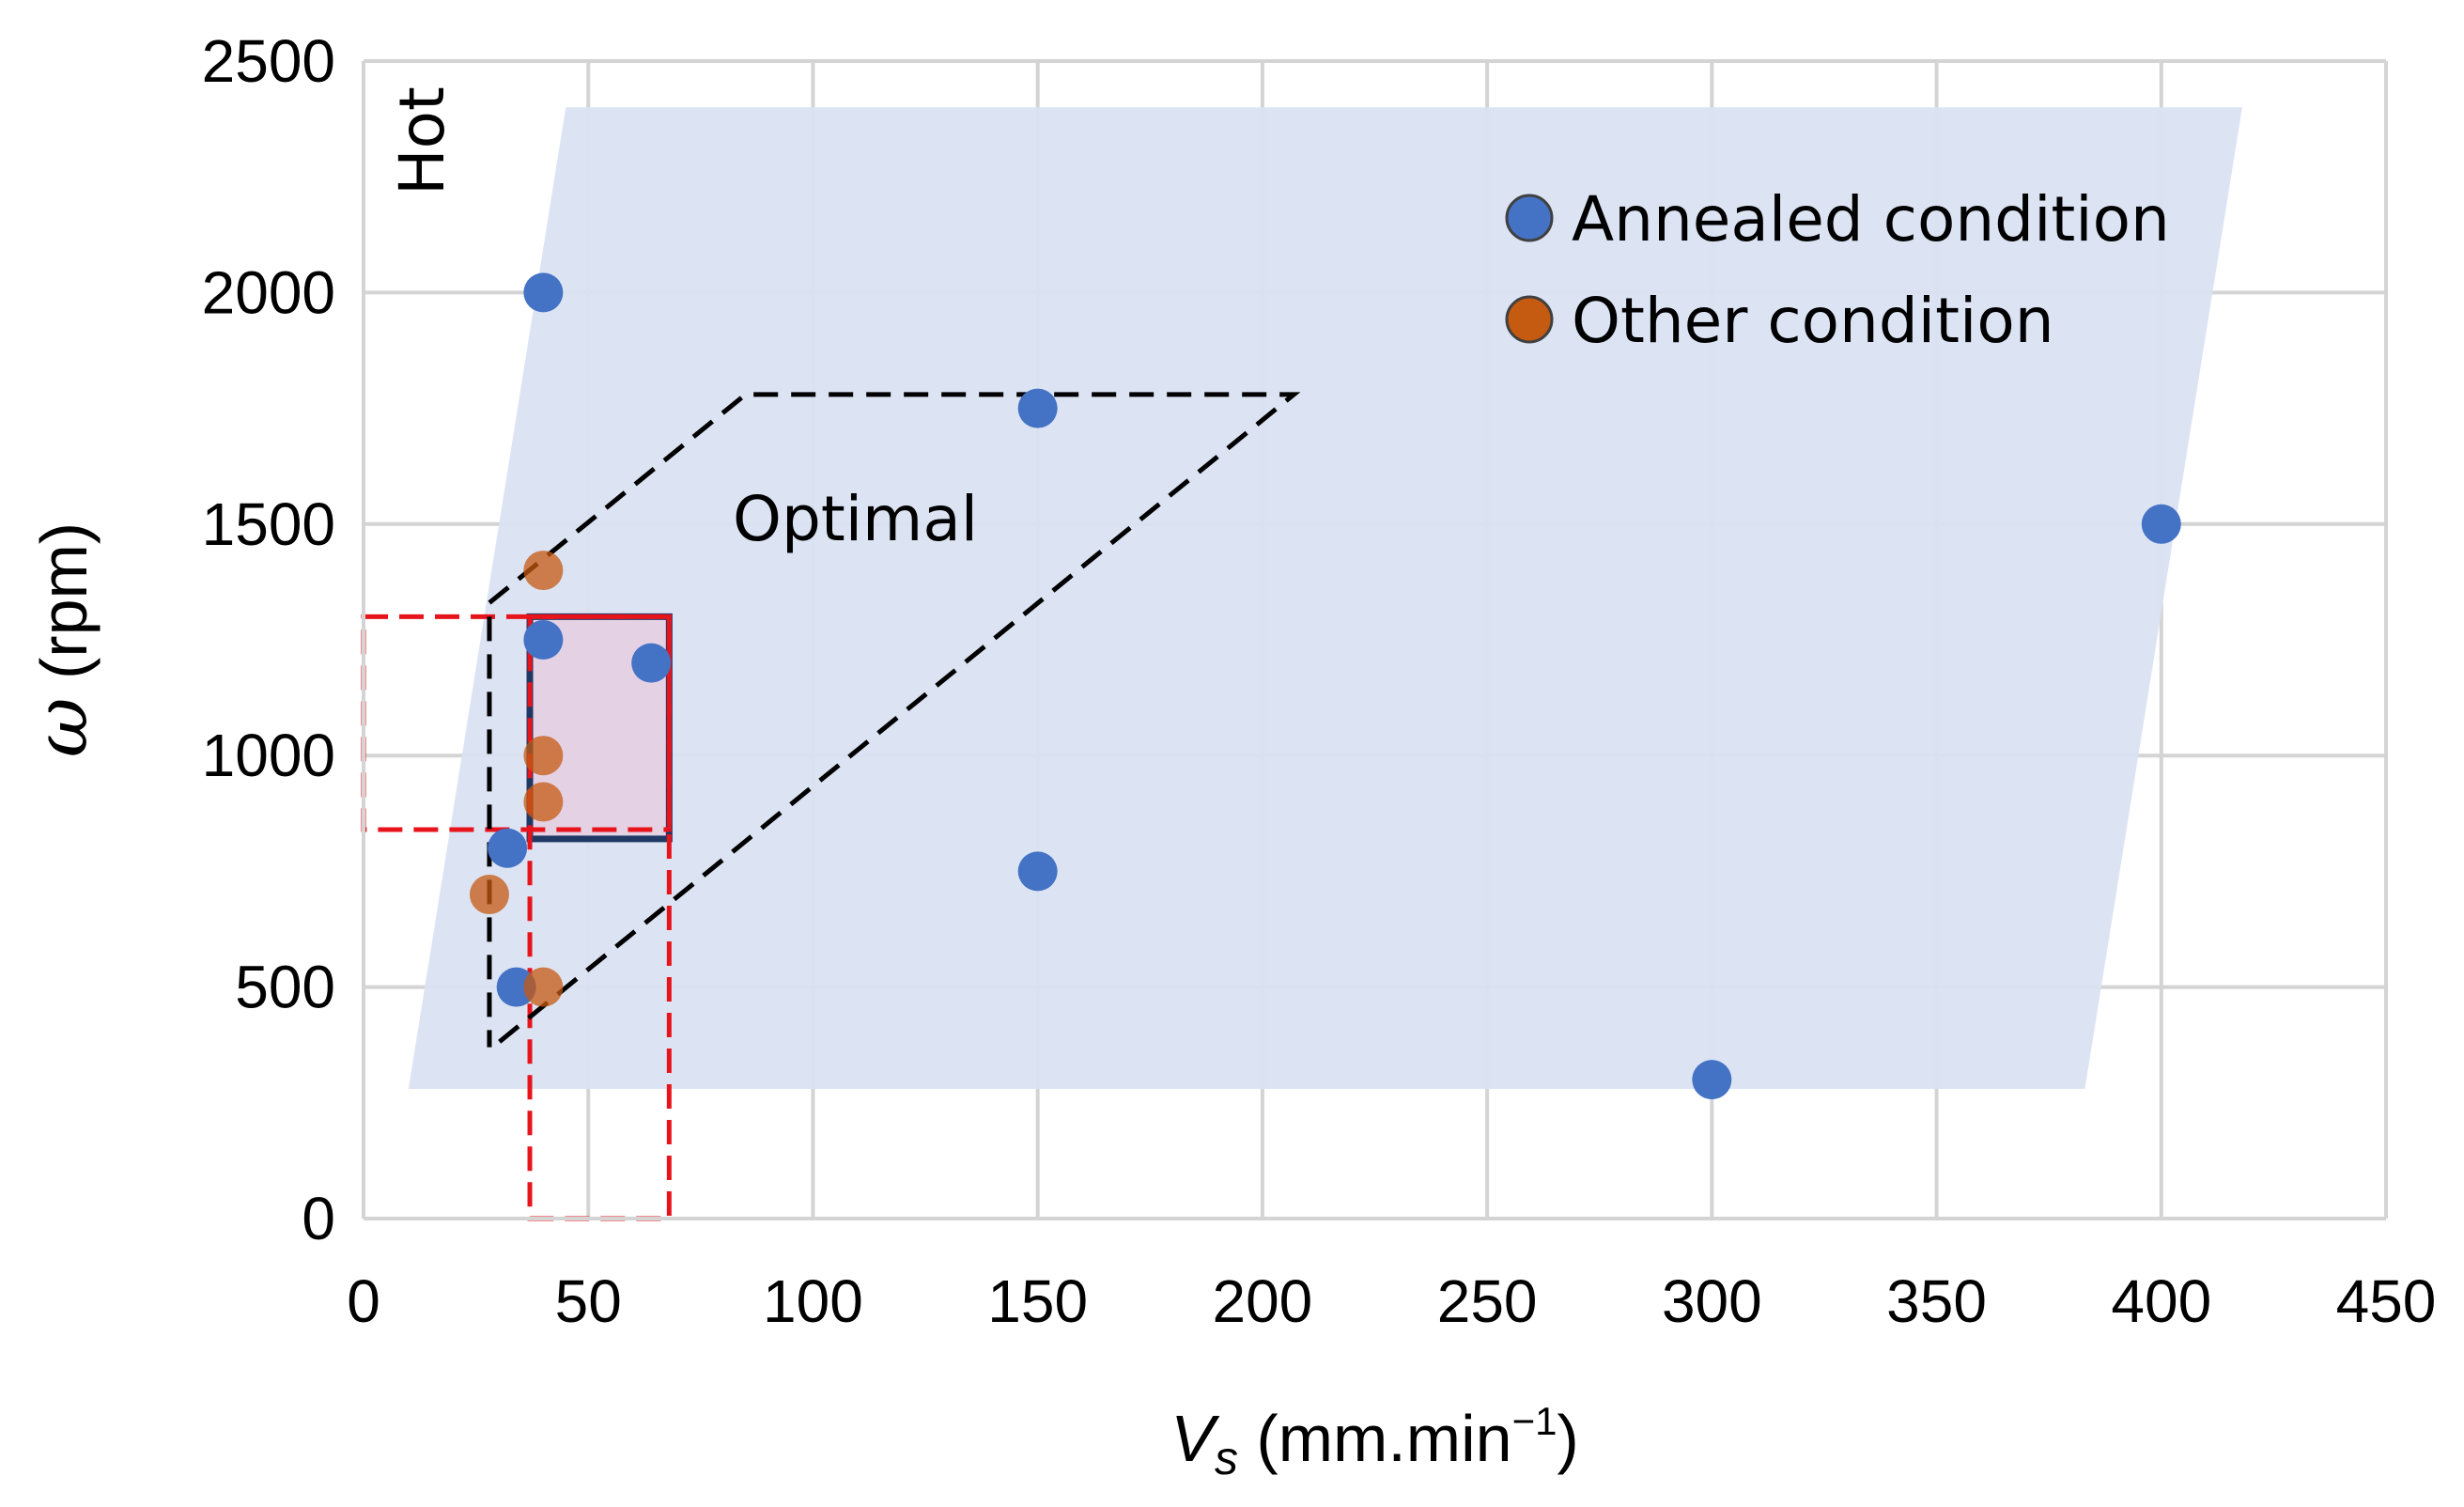  Describe the element at coordinates (2386, 1301) in the screenshot. I see `x-tick-label: 450` at that location.